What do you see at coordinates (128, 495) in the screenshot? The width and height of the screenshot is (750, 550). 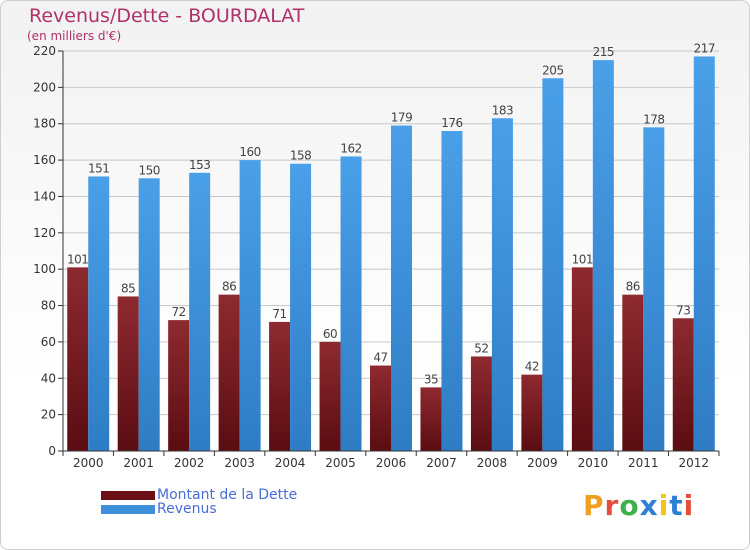 I see `legend-swatch-dette` at bounding box center [128, 495].